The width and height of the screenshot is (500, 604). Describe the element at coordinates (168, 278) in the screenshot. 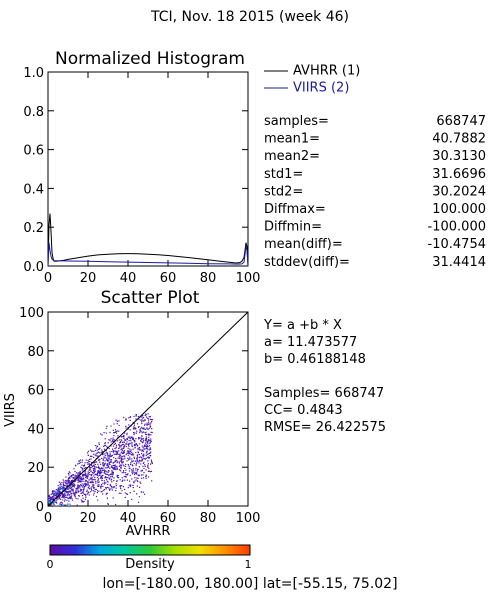

I see `histogram-x-tick-label: 60` at that location.